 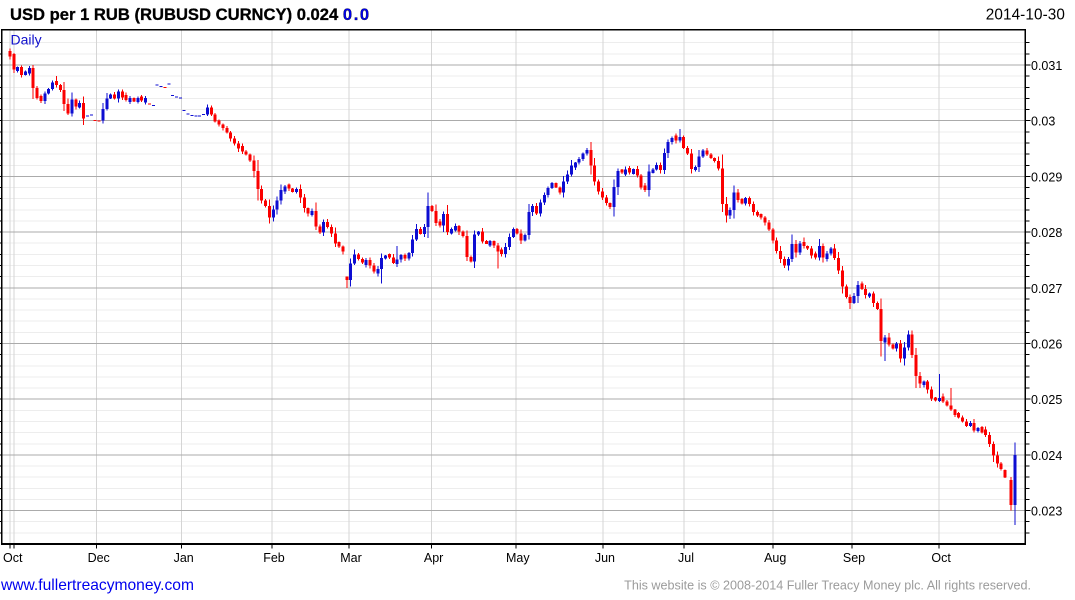 What do you see at coordinates (1043, 122) in the screenshot?
I see `svg-text: 0.03` at bounding box center [1043, 122].